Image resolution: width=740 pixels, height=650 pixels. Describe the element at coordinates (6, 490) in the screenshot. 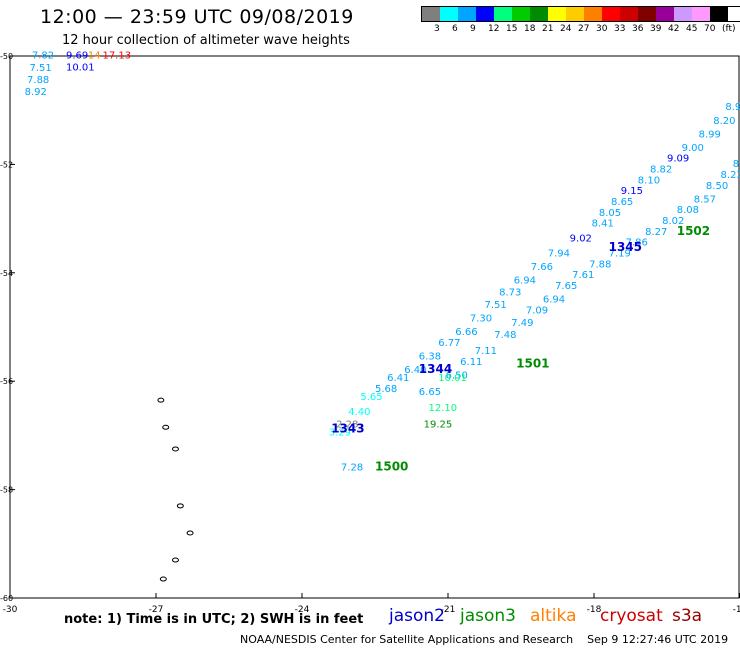

I see `y-tick-label: -58` at that location.